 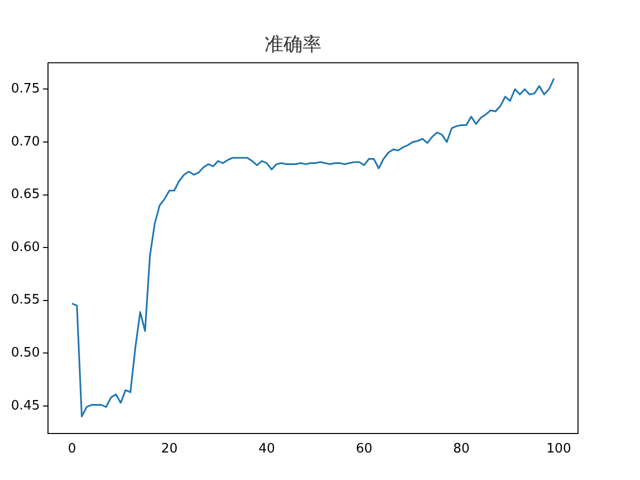 What do you see at coordinates (169, 449) in the screenshot?
I see `x-tick-label: 20` at bounding box center [169, 449].